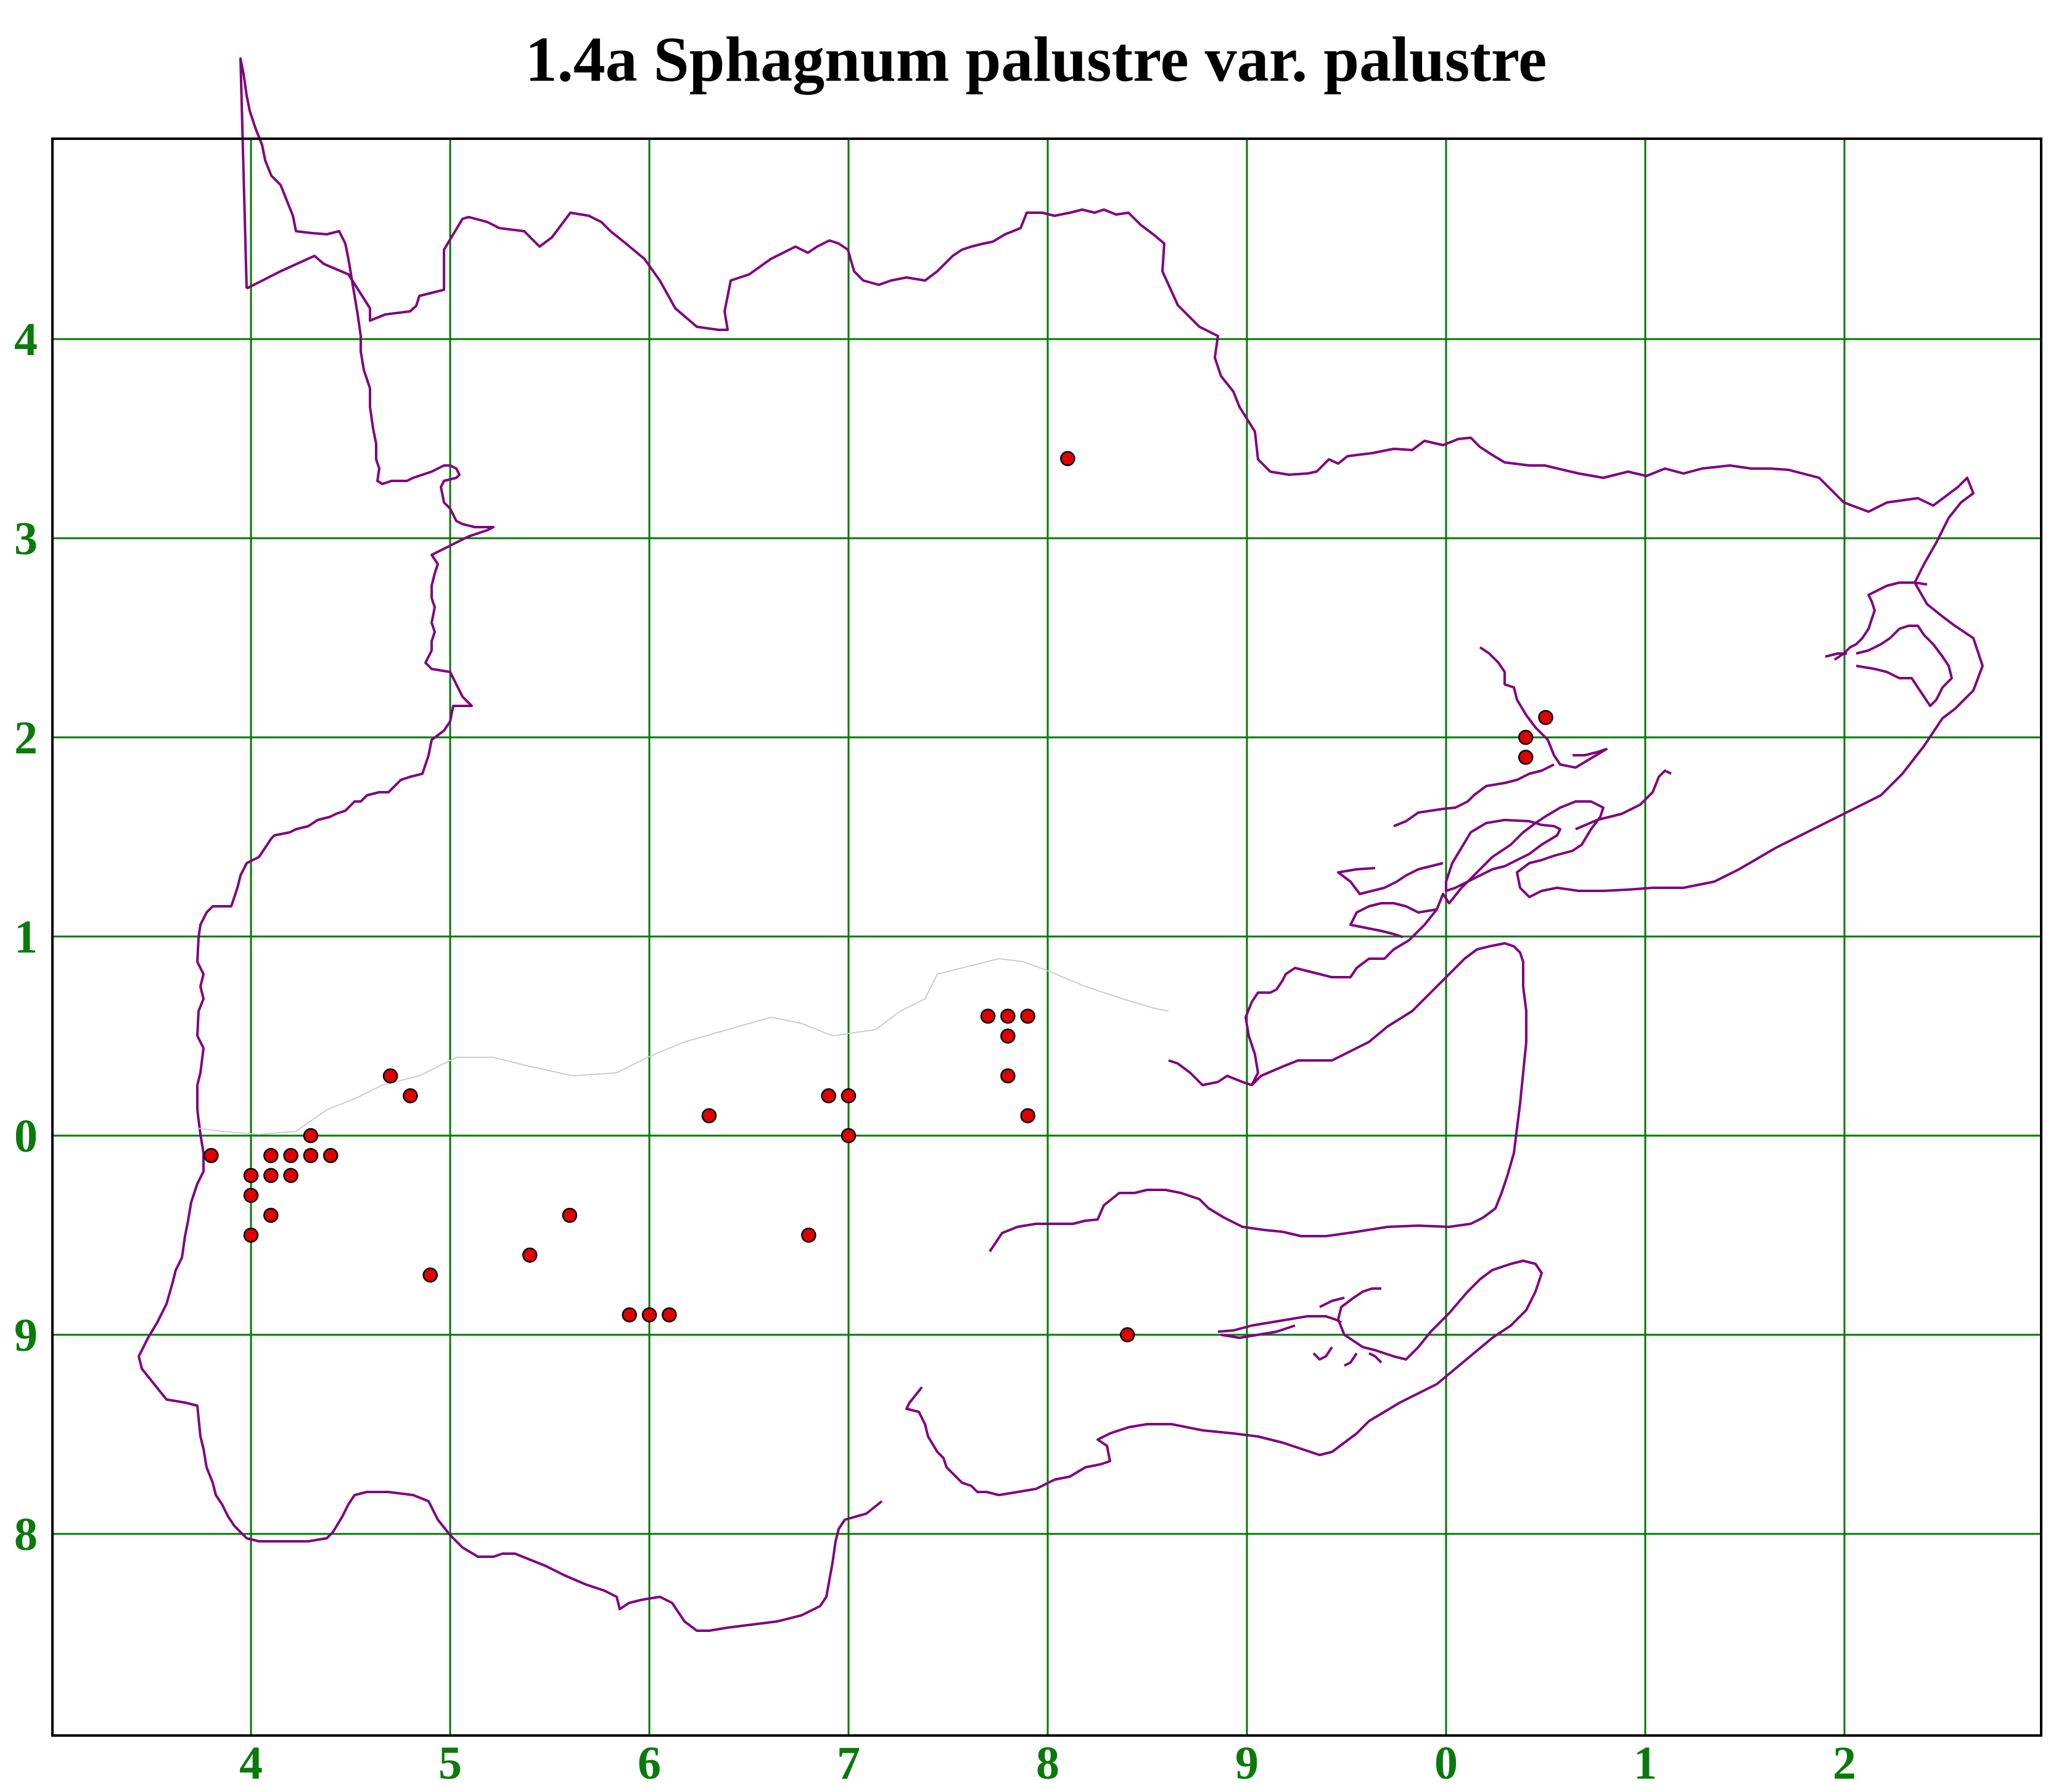 This screenshot has height=1791, width=2072. What do you see at coordinates (26, 340) in the screenshot?
I see `y-axis-label: 4` at bounding box center [26, 340].